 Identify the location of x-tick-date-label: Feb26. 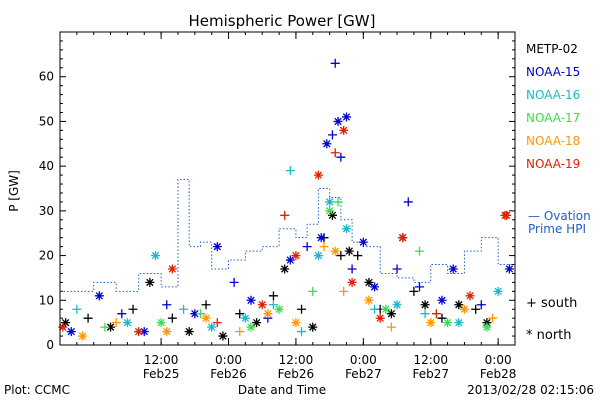
(296, 374).